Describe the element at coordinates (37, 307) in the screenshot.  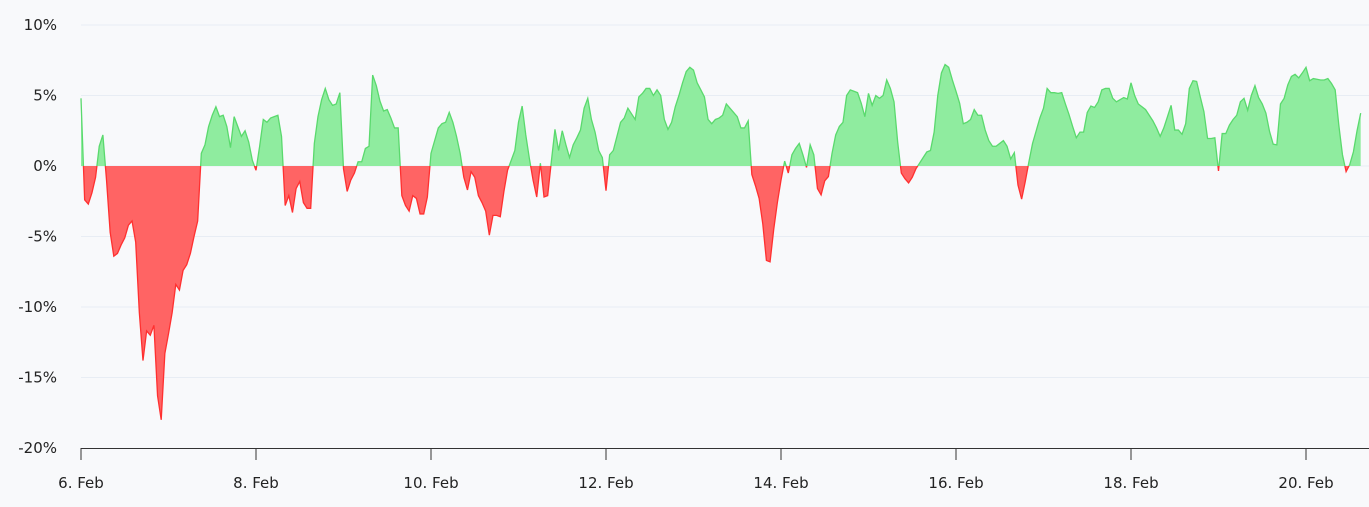
I see `y-tick-label: -10%` at that location.